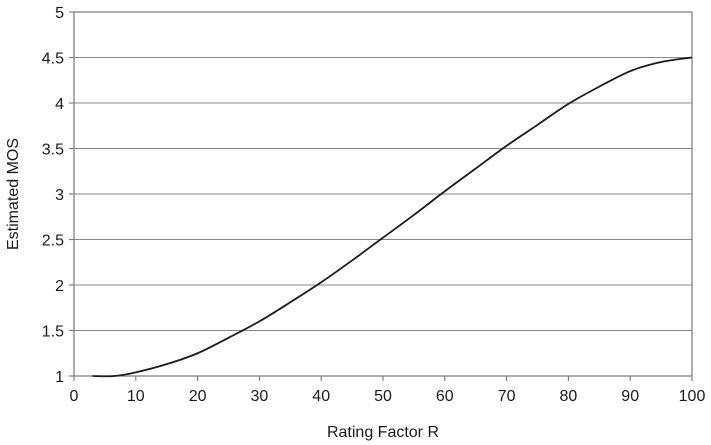 This screenshot has width=711, height=445. I want to click on x-tick-label: 10, so click(136, 396).